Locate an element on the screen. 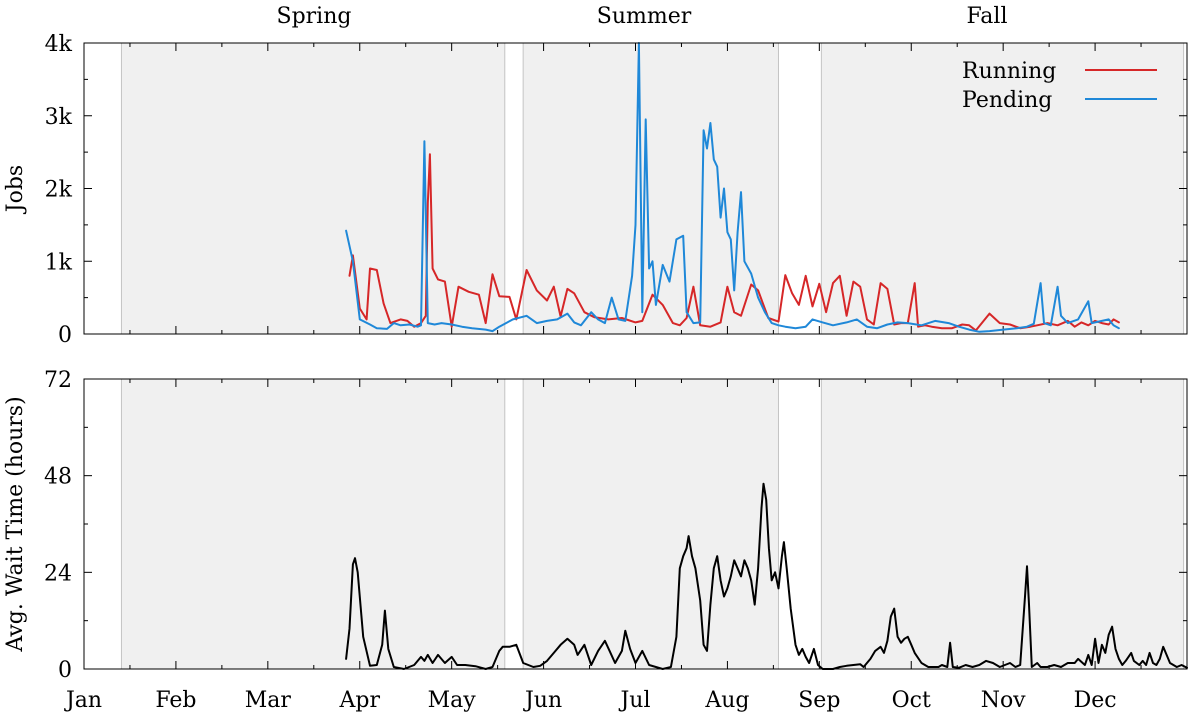 This screenshot has width=1200, height=724. month-label: Apr is located at coordinates (360, 700).